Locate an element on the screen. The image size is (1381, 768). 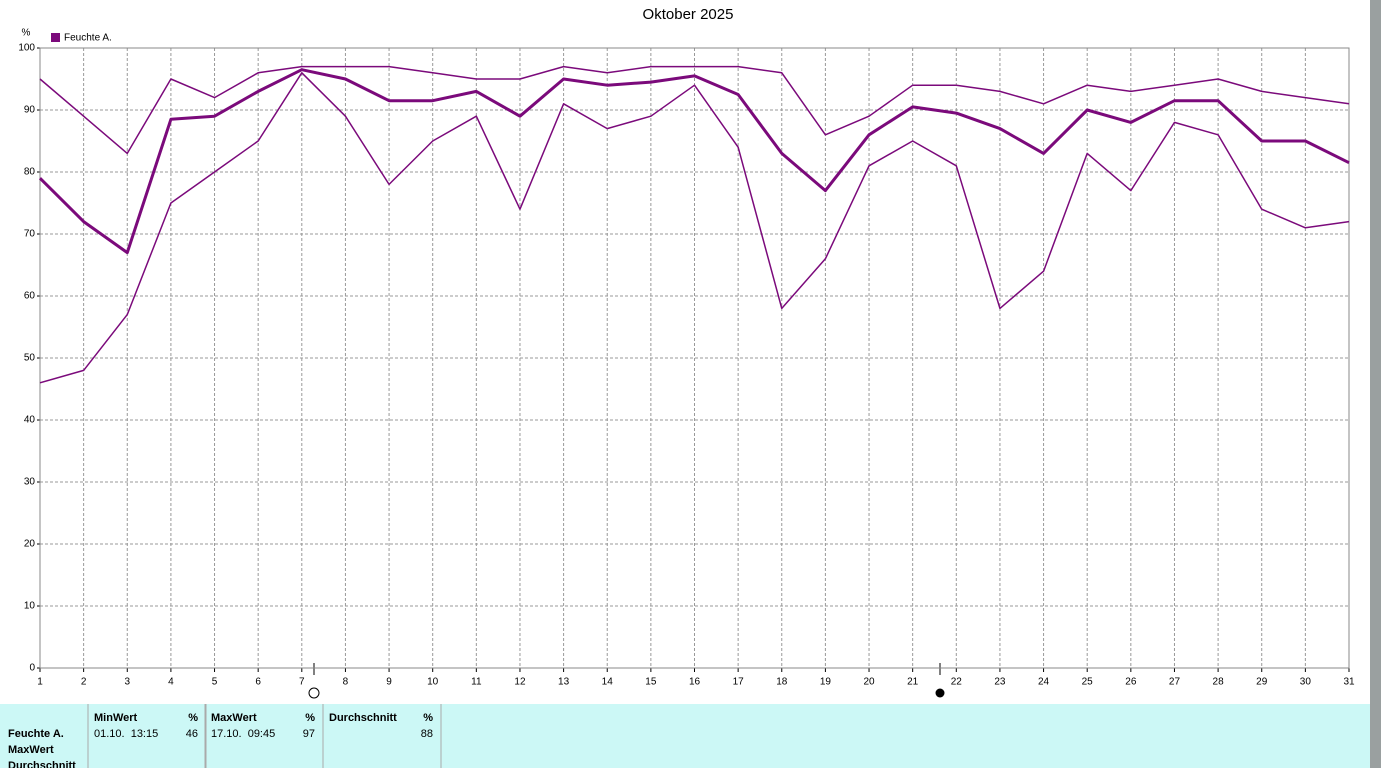
x-tick-label: 17 is located at coordinates (739, 682).